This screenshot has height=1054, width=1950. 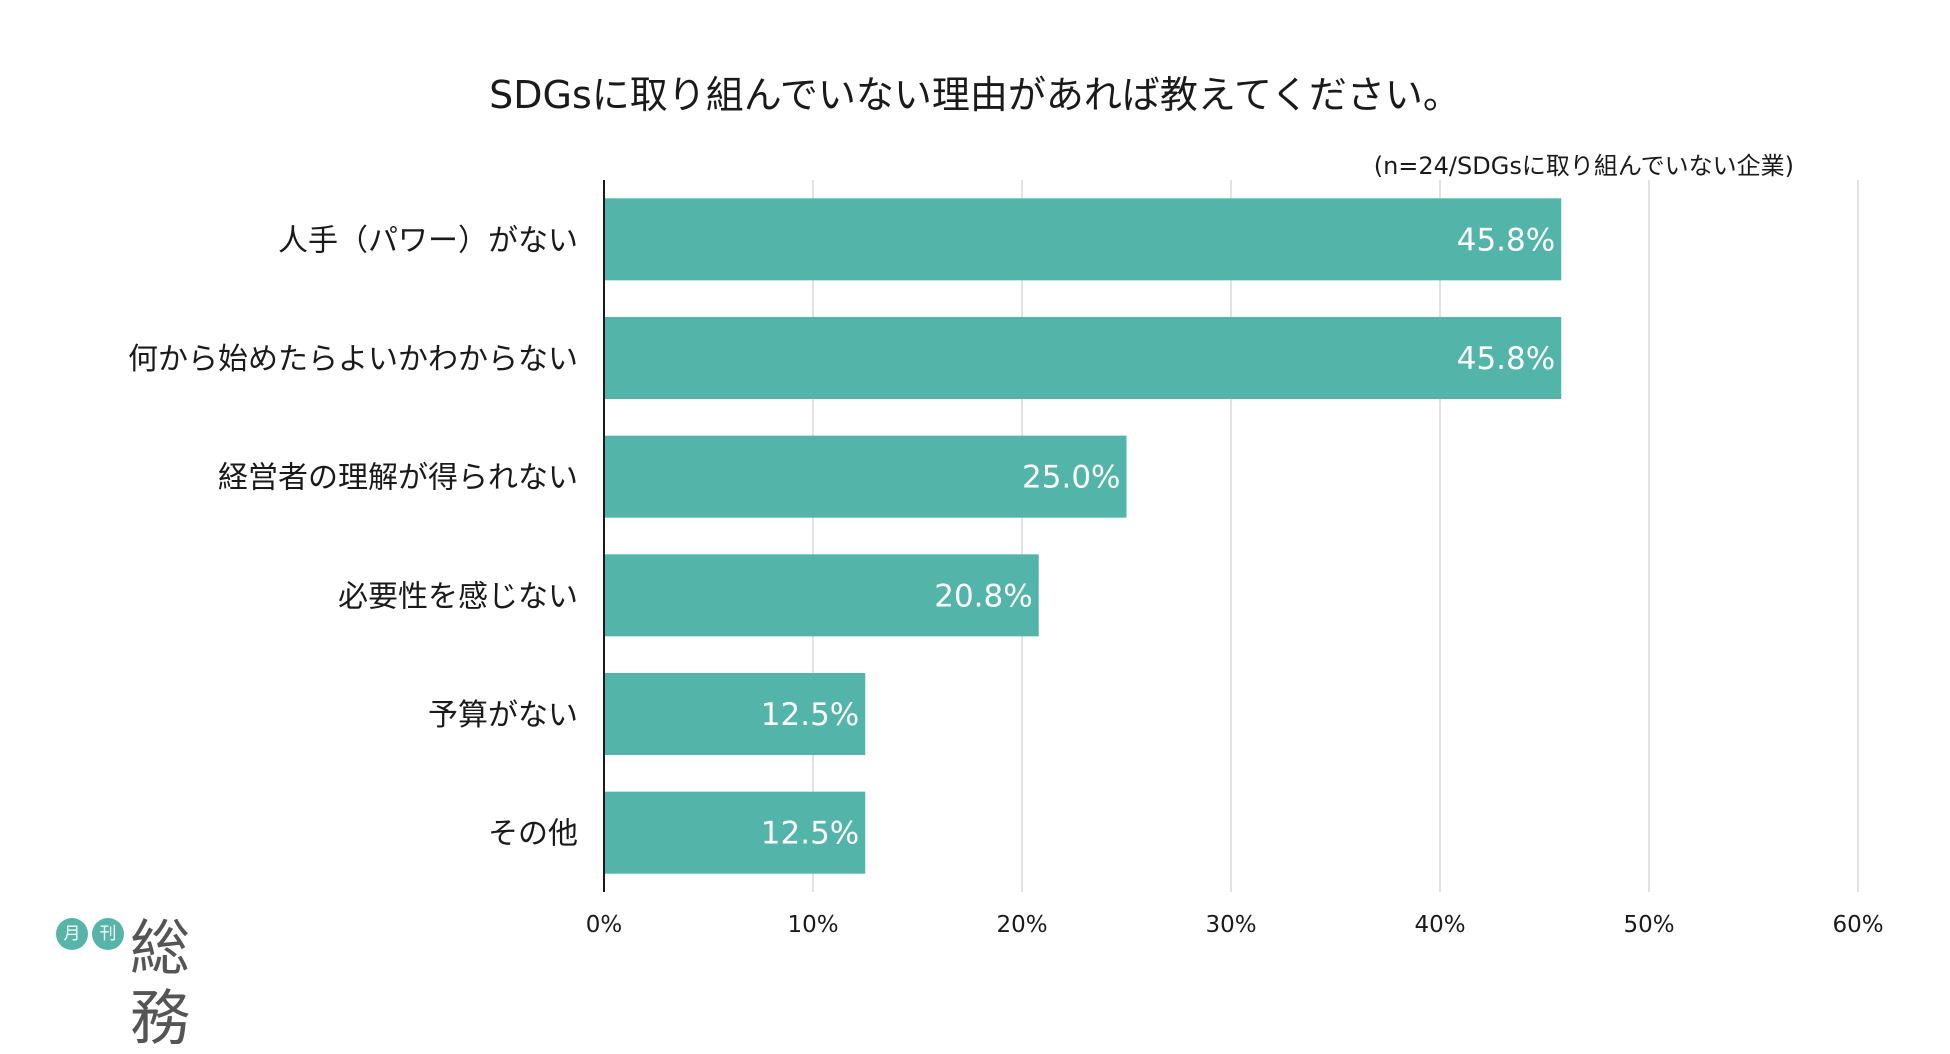 What do you see at coordinates (1021, 925) in the screenshot?
I see `x-tick-label: 20%` at bounding box center [1021, 925].